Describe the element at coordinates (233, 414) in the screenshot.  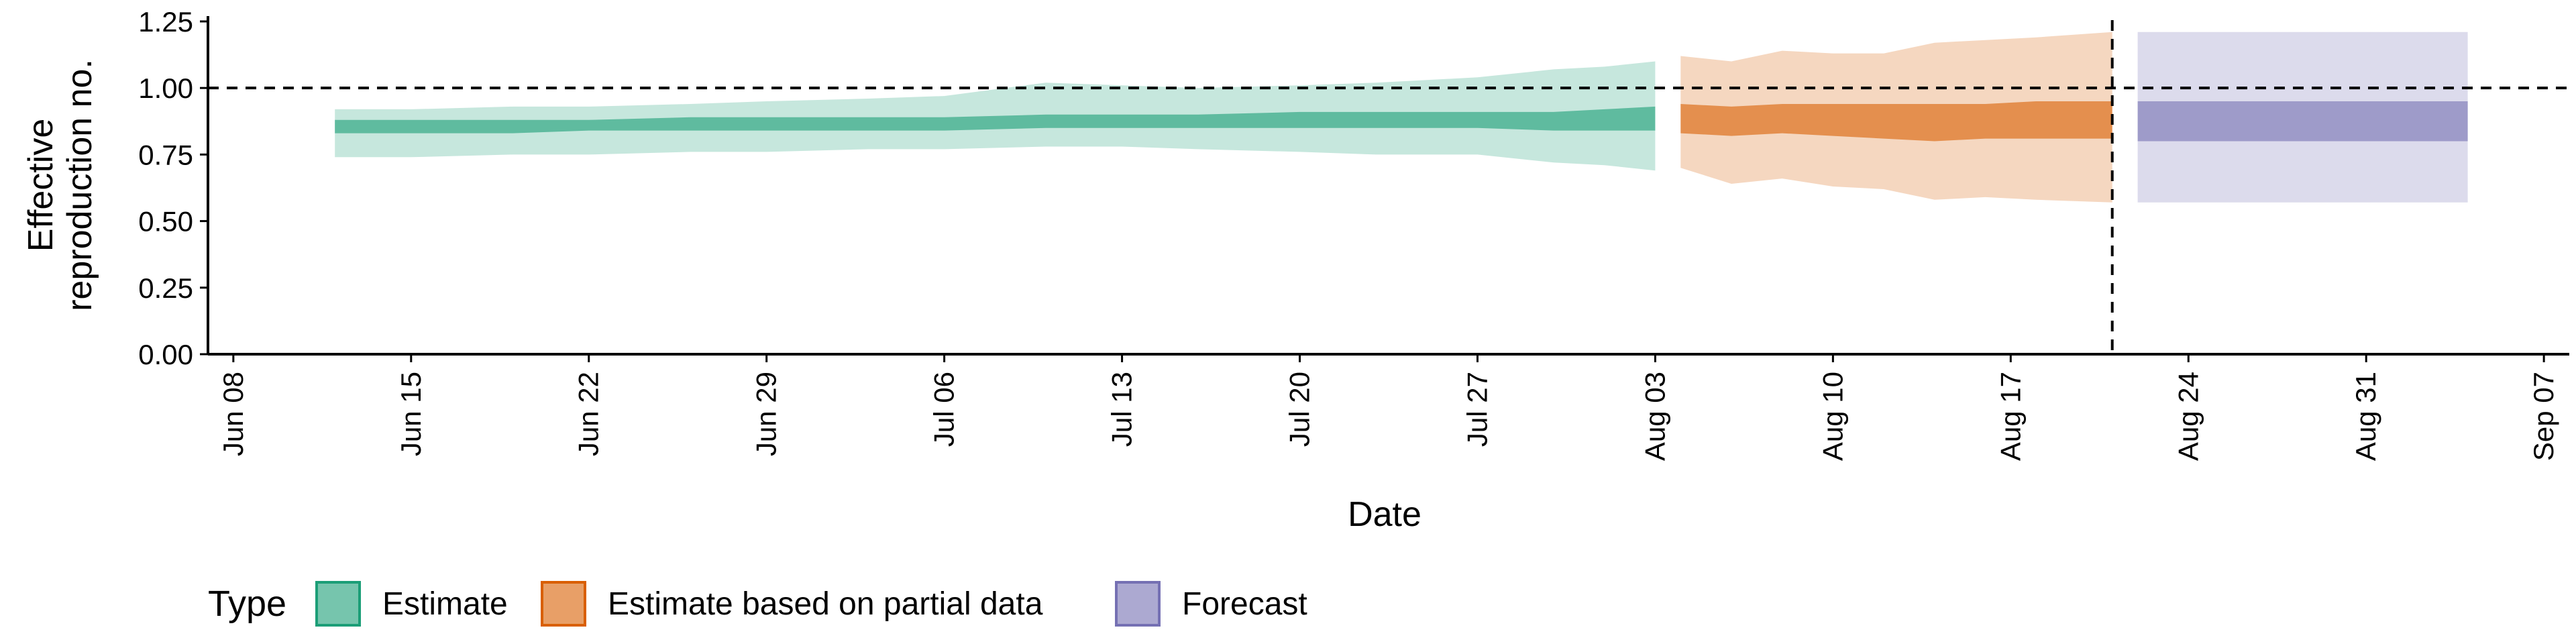
I see `x-tick-label: Jun 08` at that location.